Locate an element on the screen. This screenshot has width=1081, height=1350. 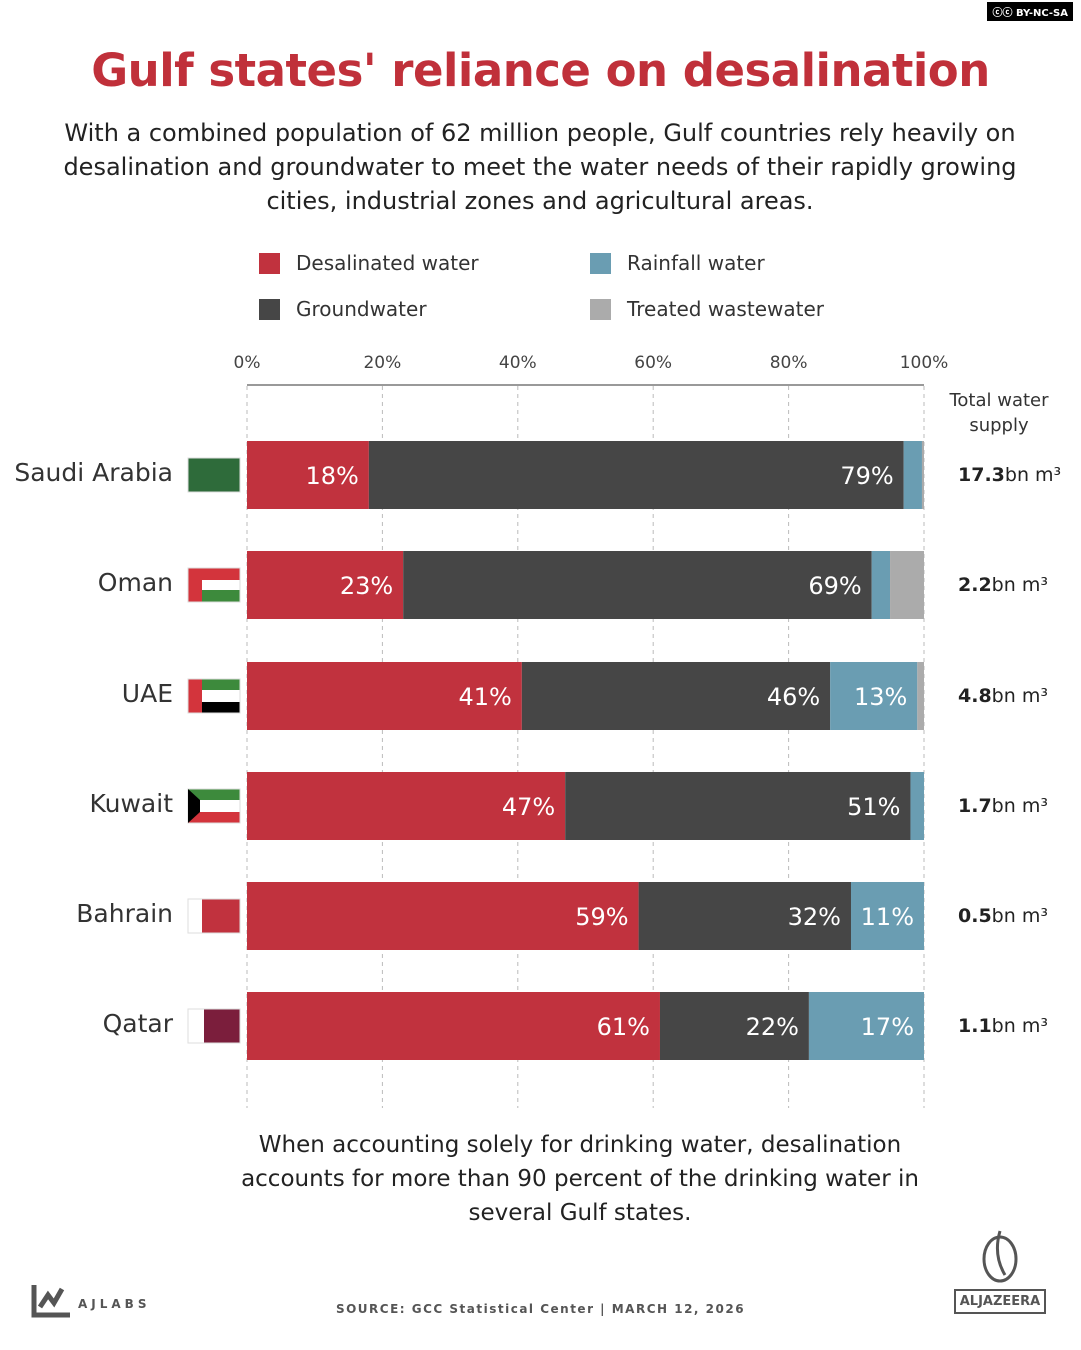
data-label: 47% is located at coordinates (528, 807).